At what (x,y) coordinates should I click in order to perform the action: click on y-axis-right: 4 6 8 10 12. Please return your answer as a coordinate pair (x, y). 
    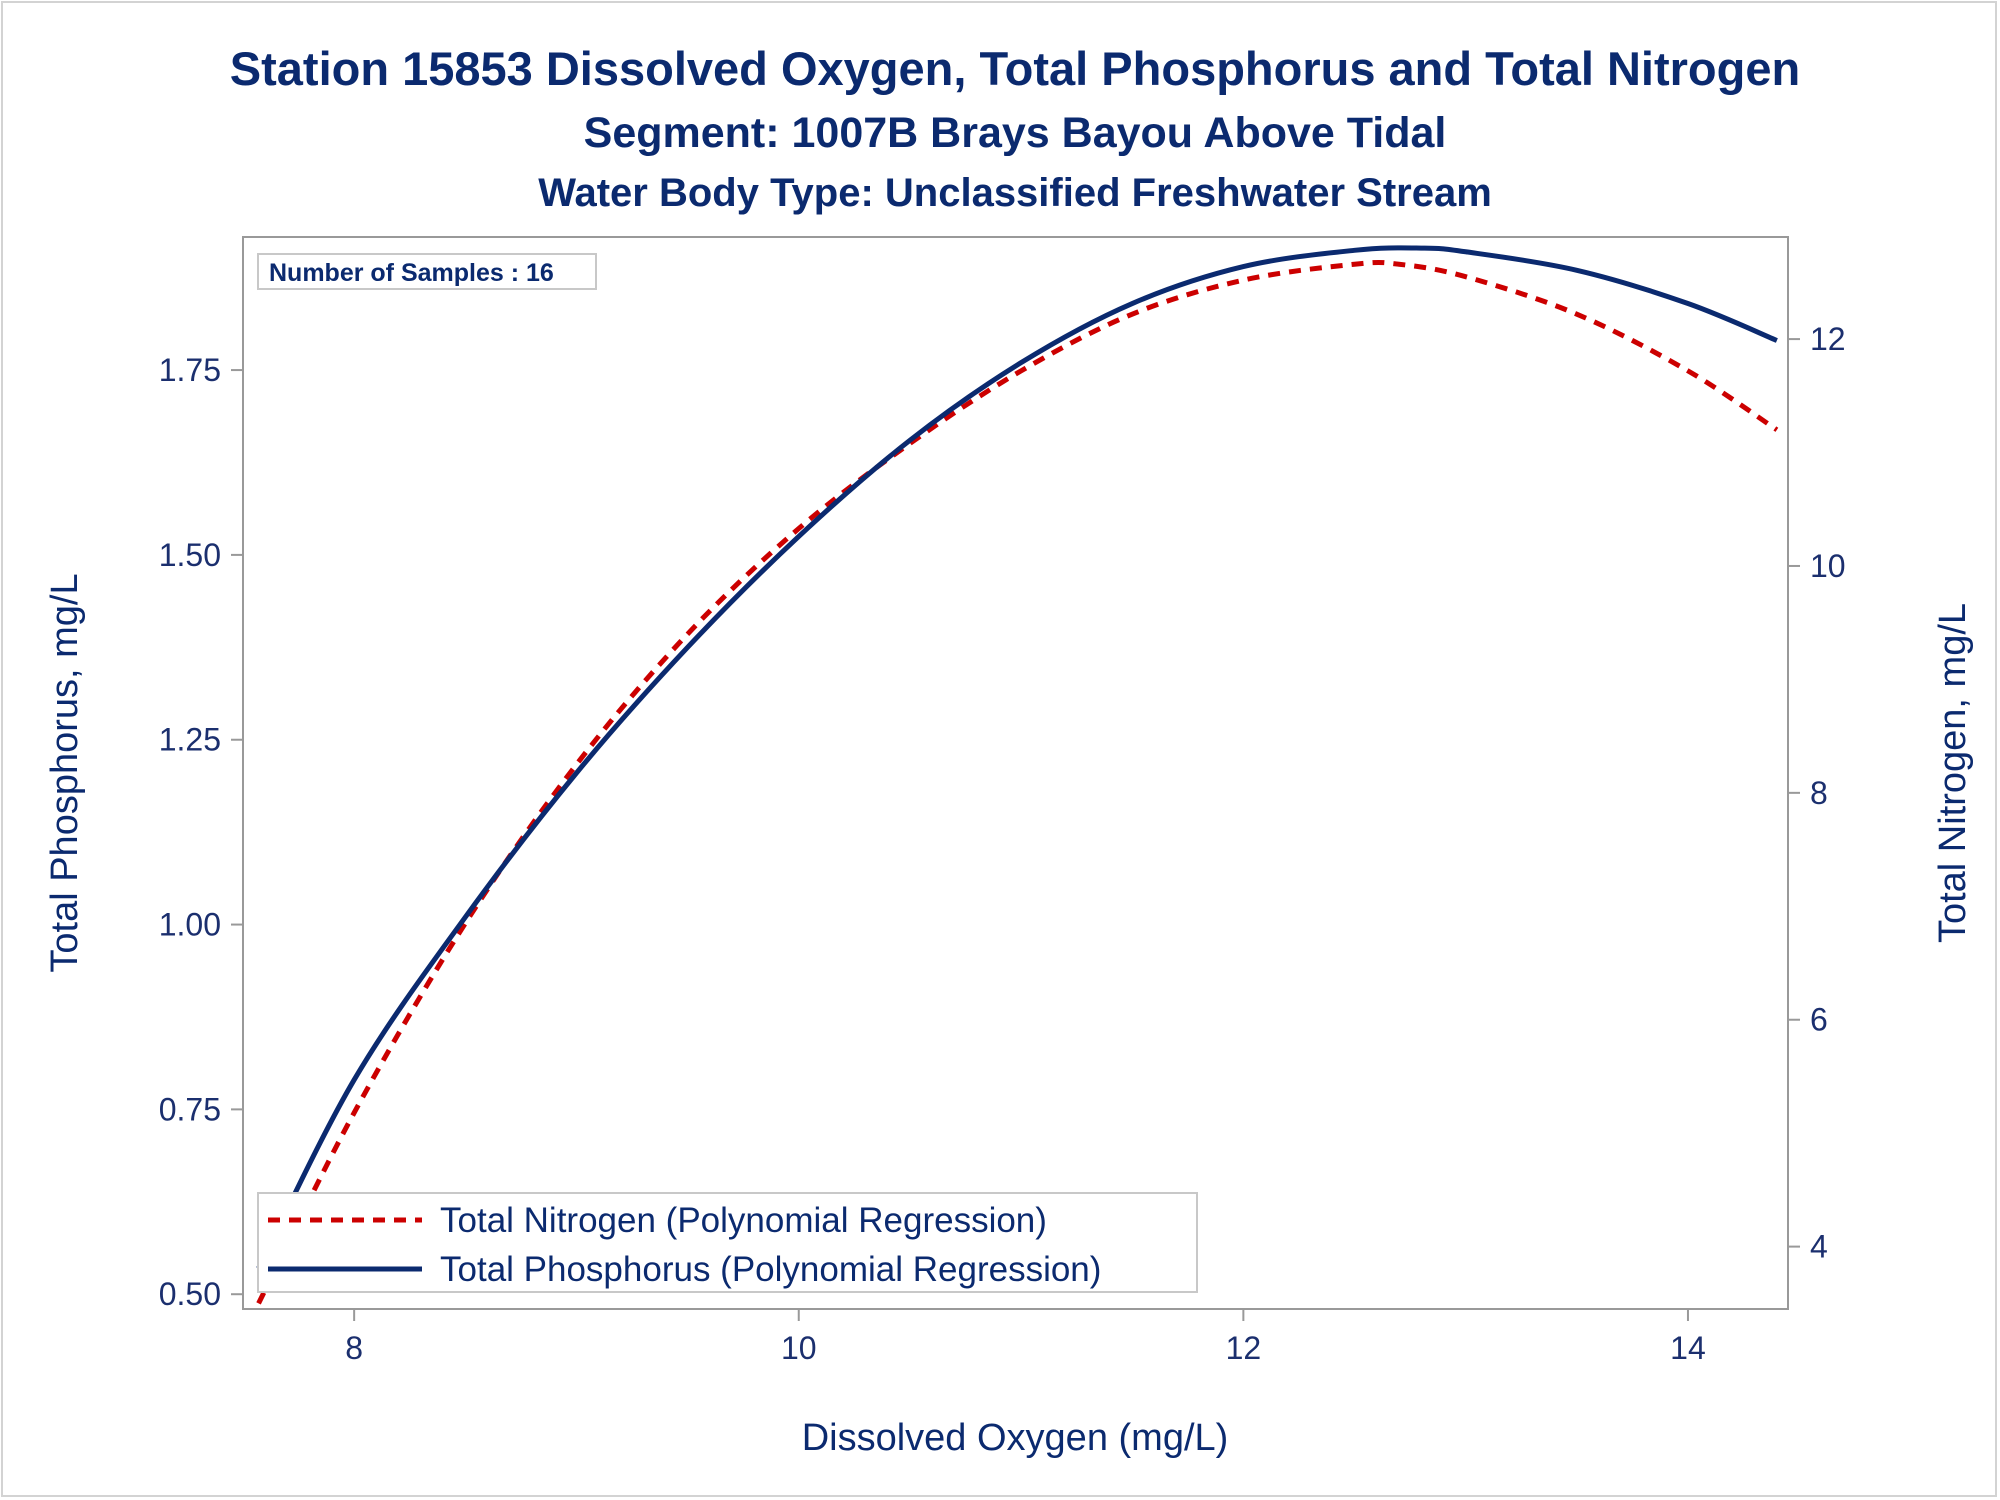
    Looking at the image, I should click on (1817, 793).